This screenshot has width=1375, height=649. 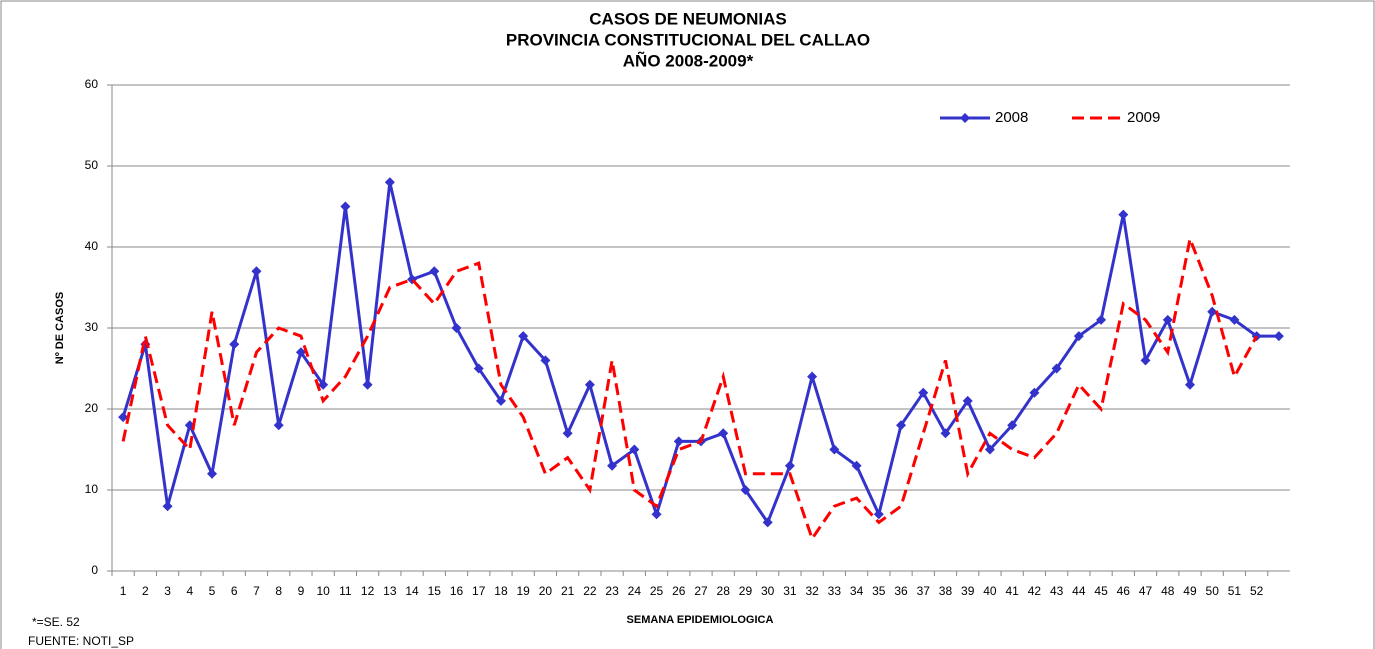 I want to click on y-tick-label: 0, so click(x=94, y=570).